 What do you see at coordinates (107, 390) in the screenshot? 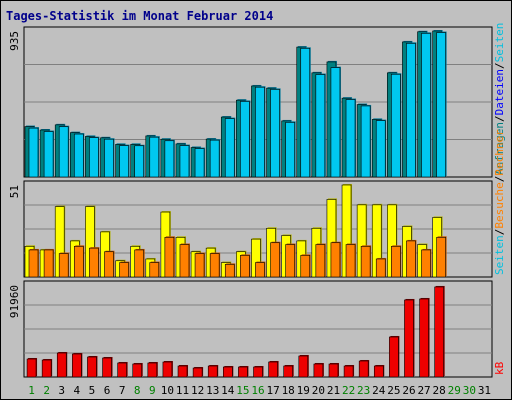
I see `day-label-6: 6` at bounding box center [107, 390].